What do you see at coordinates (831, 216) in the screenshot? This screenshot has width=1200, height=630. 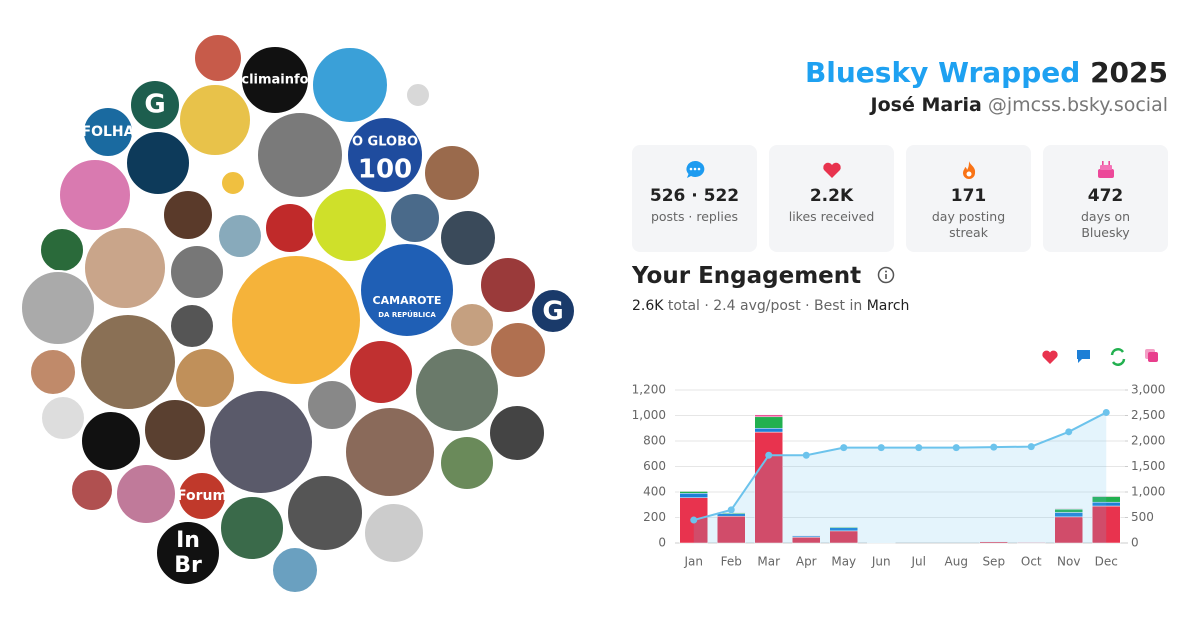 I see `stat-label: likes received` at bounding box center [831, 216].